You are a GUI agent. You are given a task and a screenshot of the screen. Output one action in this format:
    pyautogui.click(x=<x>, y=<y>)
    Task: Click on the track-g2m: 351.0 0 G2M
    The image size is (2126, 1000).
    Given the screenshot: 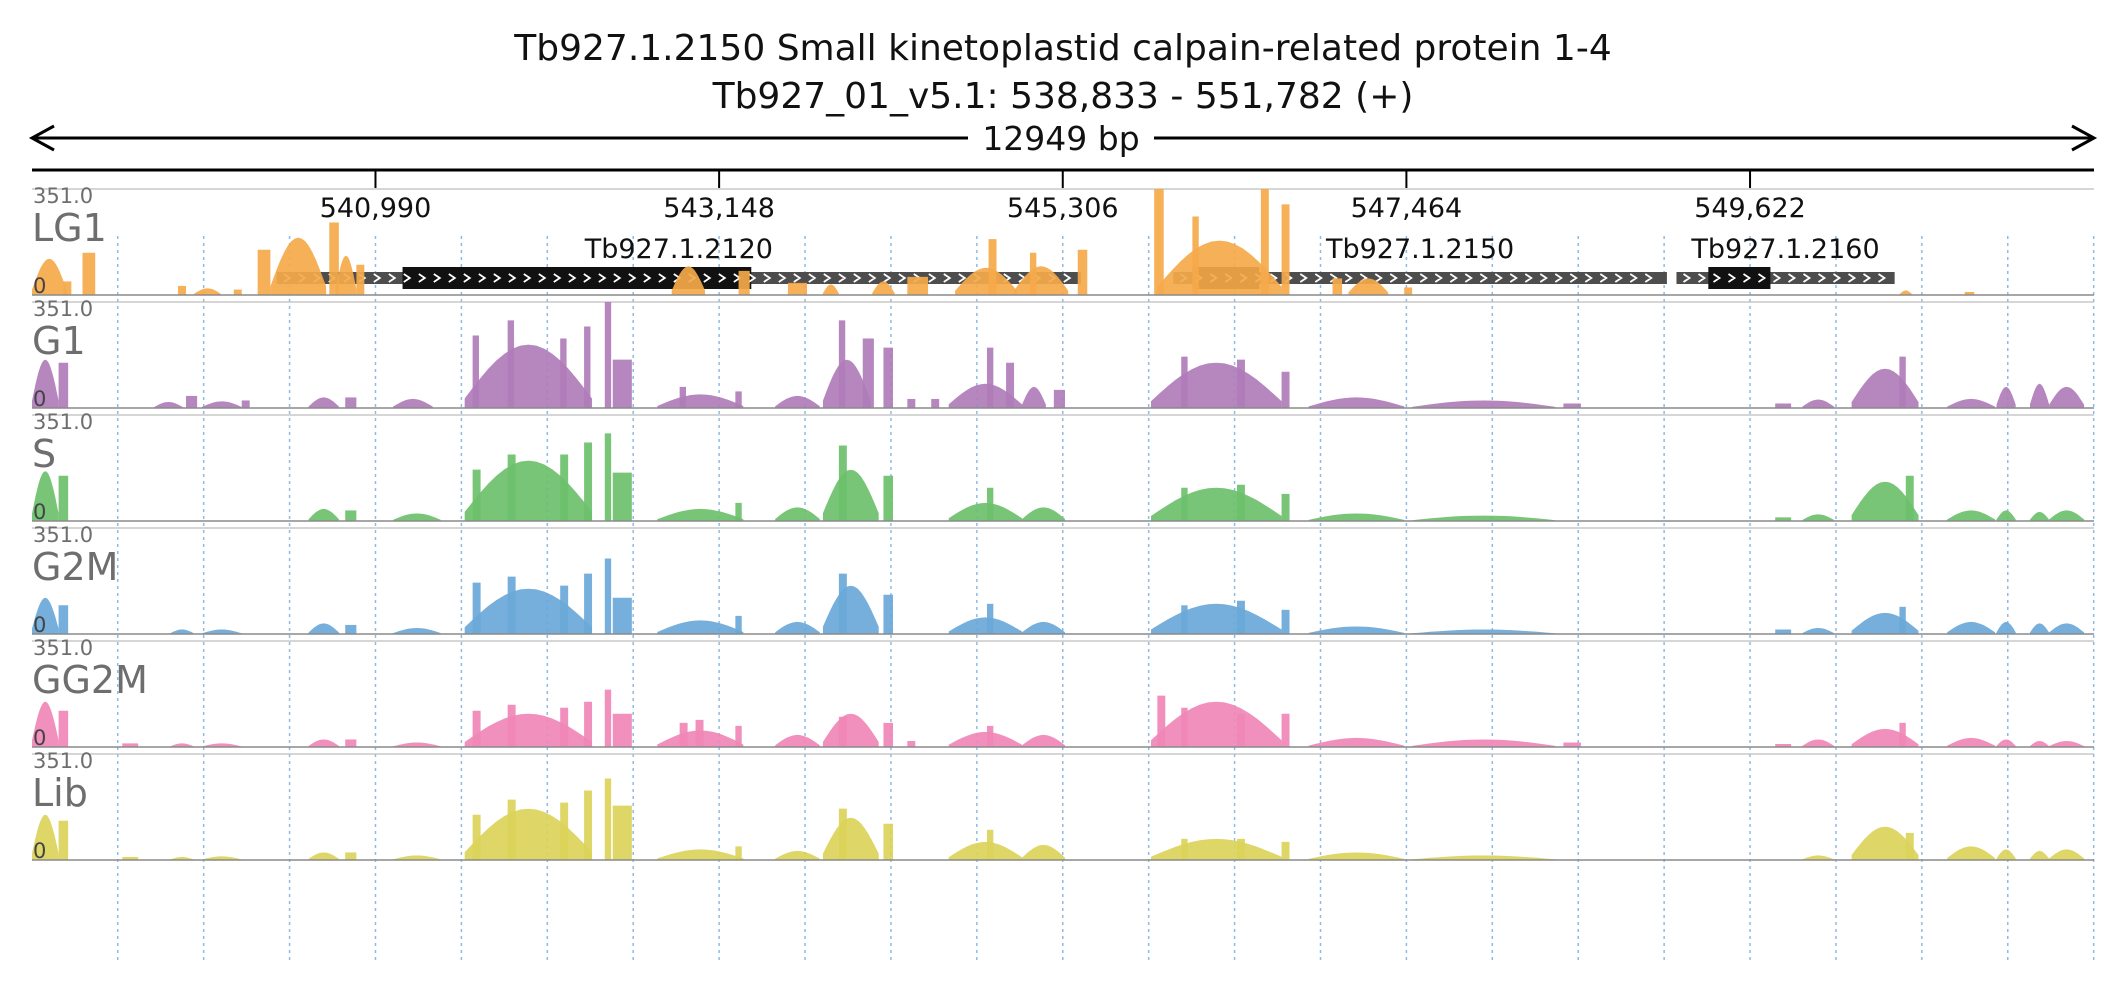 What is the action you would take?
    pyautogui.click(x=1063, y=580)
    